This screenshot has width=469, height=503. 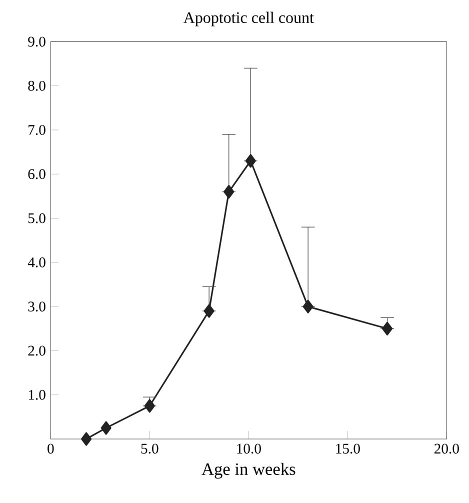 What do you see at coordinates (37, 307) in the screenshot?
I see `y-tick-label: 3.0` at bounding box center [37, 307].